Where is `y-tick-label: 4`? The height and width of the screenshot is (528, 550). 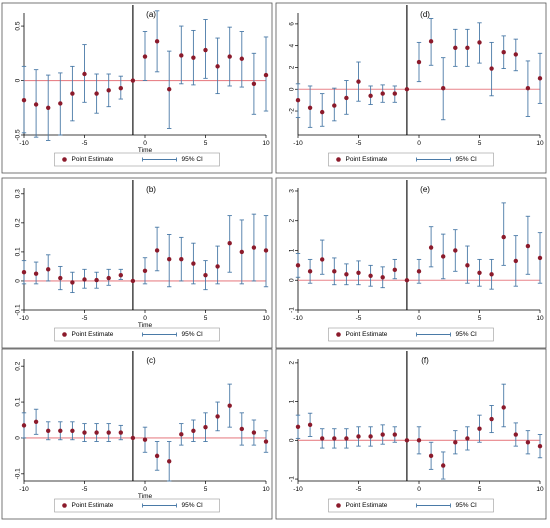 y-tick-label: 4 is located at coordinates (292, 45).